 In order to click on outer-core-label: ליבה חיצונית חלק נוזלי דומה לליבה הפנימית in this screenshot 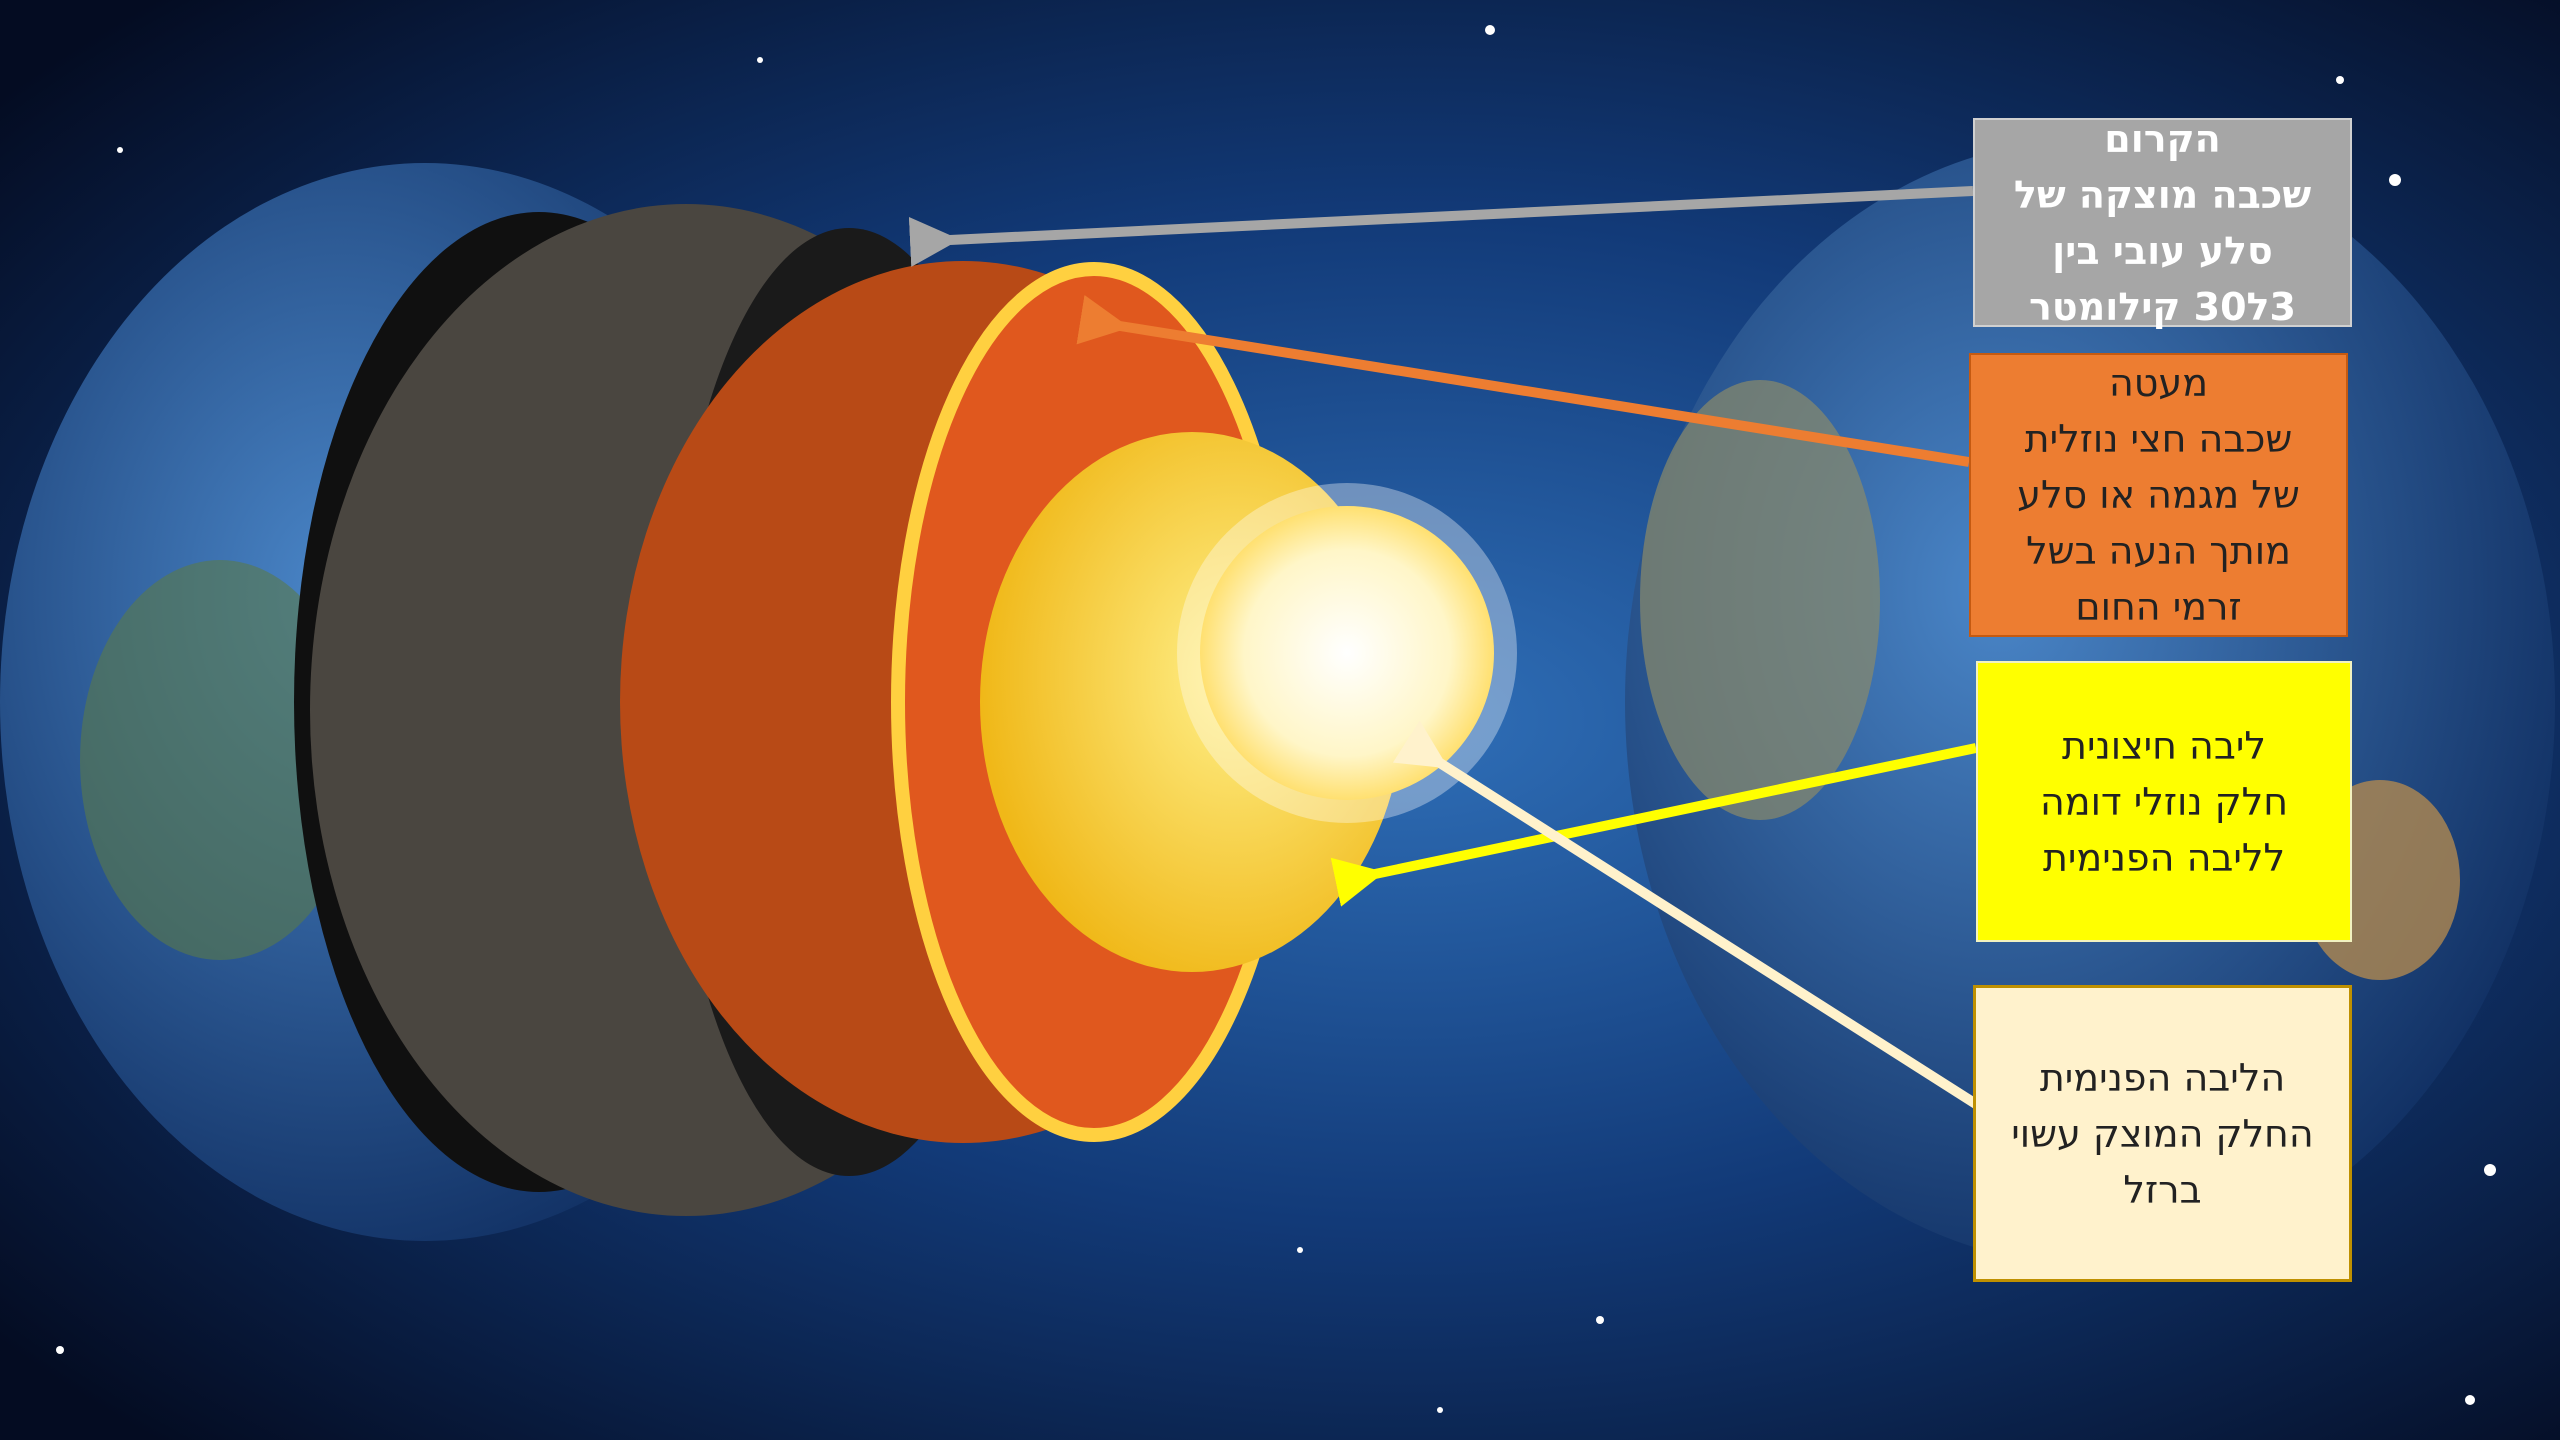, I will do `click(2164, 801)`.